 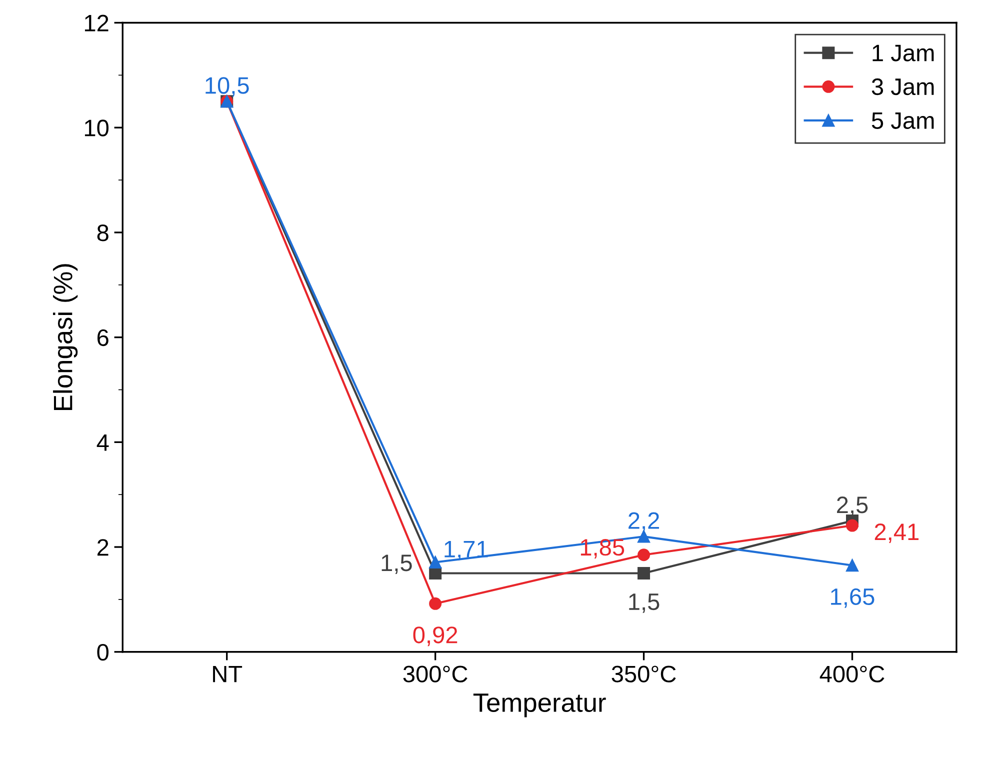 What do you see at coordinates (539, 706) in the screenshot?
I see `x-axis-title: Temperatur` at bounding box center [539, 706].